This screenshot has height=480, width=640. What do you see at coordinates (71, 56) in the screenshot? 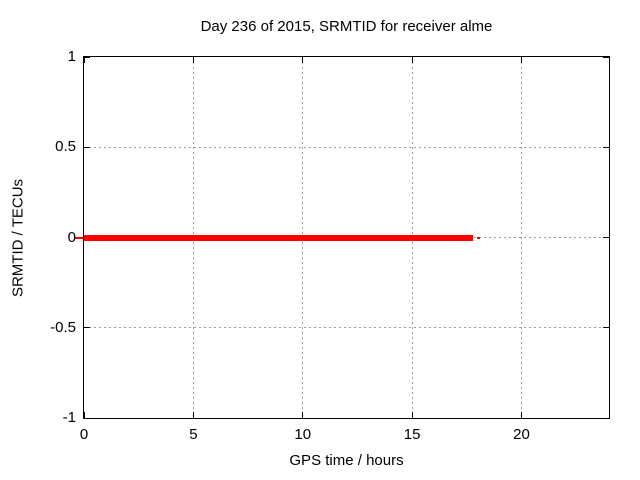
I see `y-tick-label: 1` at bounding box center [71, 56].